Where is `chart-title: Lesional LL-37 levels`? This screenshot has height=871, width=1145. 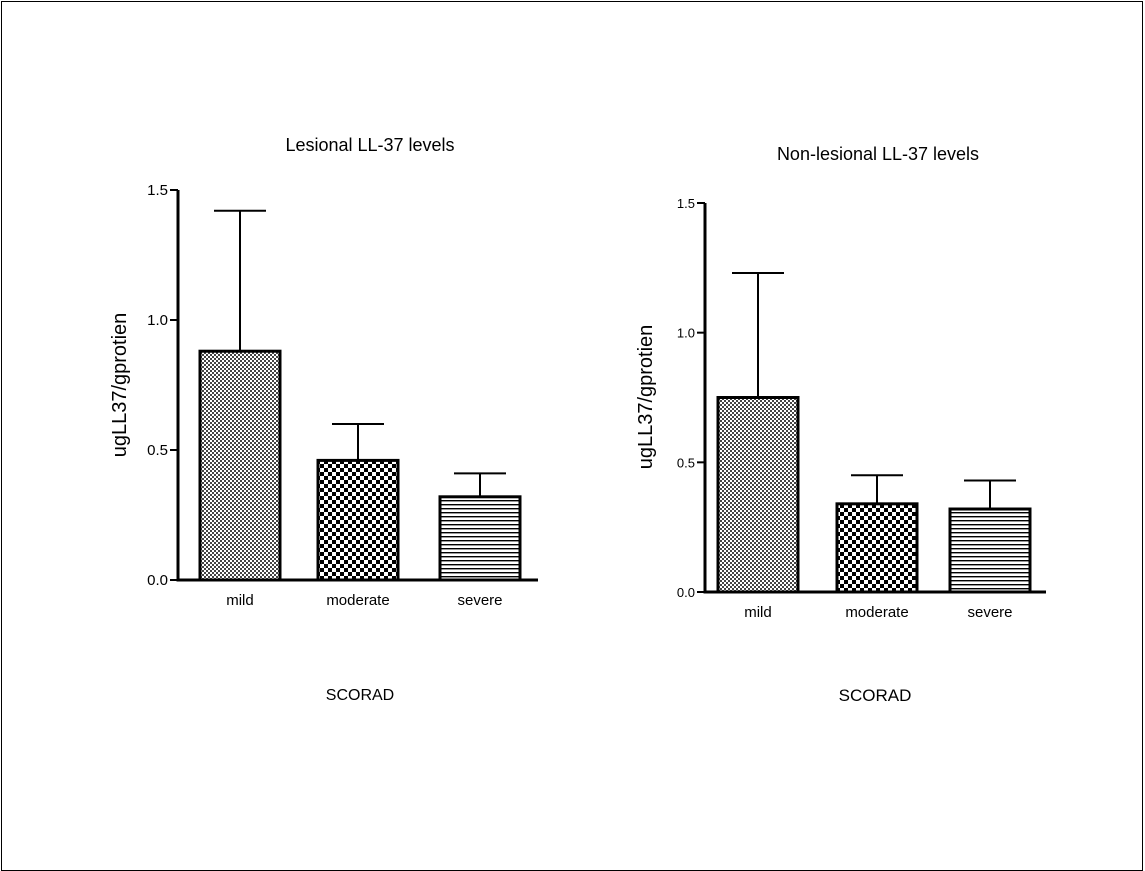 chart-title: Lesional LL-37 levels is located at coordinates (369, 145).